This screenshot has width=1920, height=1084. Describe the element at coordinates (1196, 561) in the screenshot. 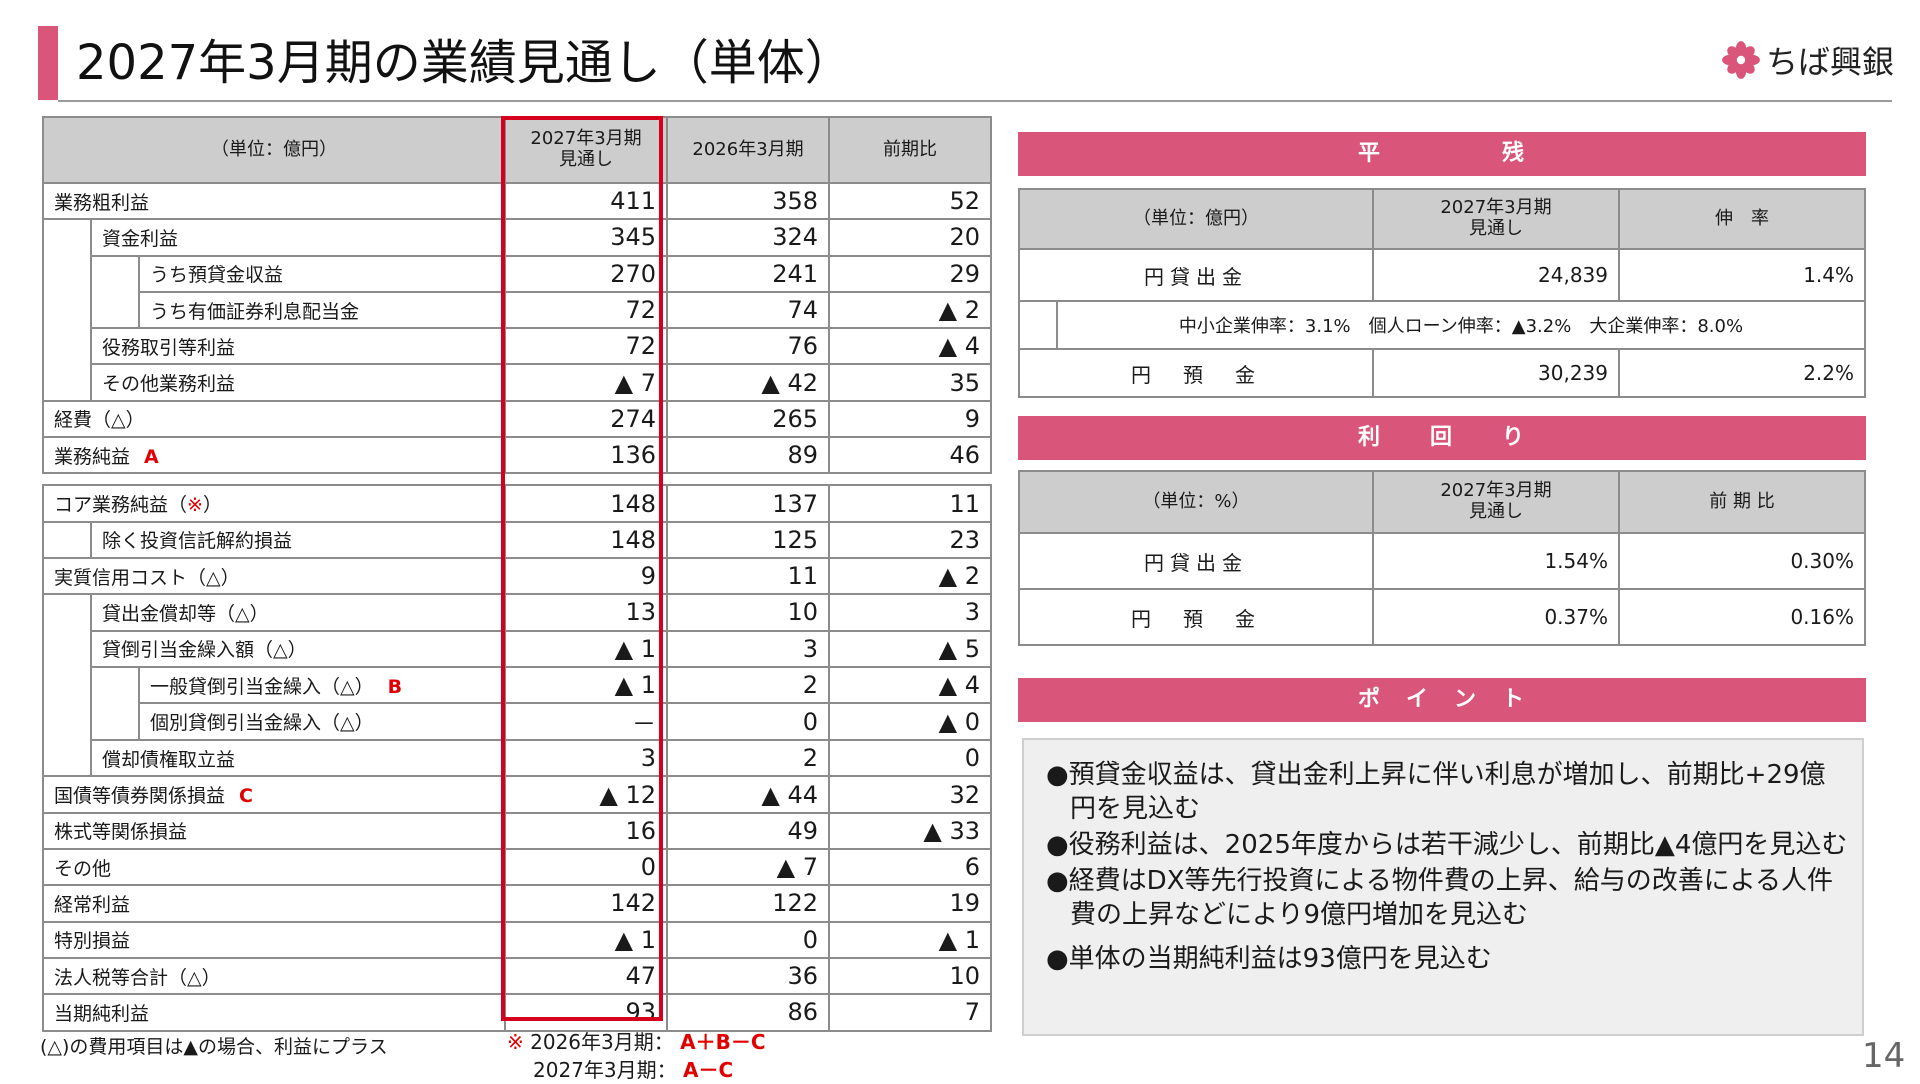

I see `rimawari-loans-label: 円貸出金` at that location.